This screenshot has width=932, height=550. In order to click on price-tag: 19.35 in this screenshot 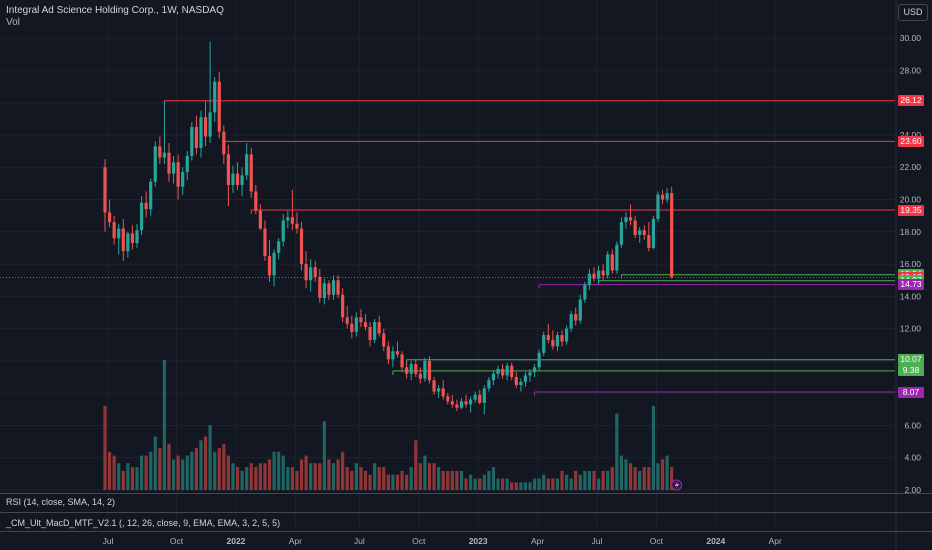, I will do `click(911, 210)`.